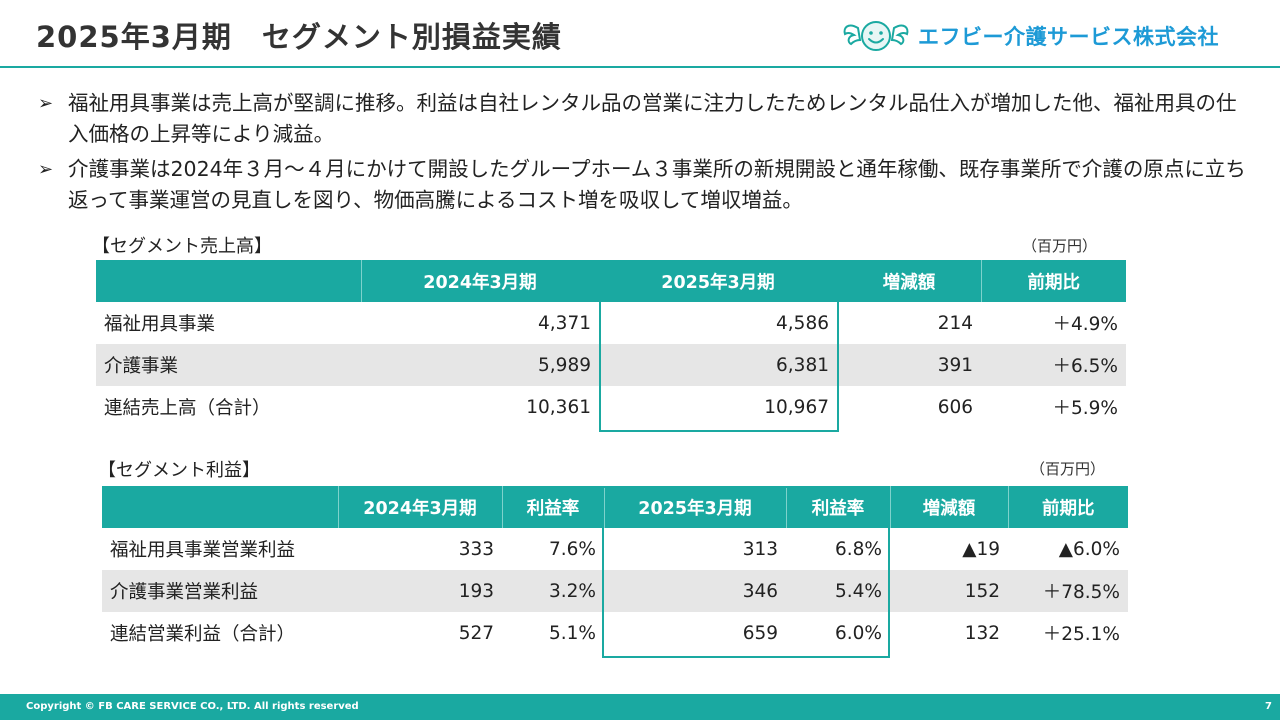  I want to click on cell-value: 4,371, so click(564, 323).